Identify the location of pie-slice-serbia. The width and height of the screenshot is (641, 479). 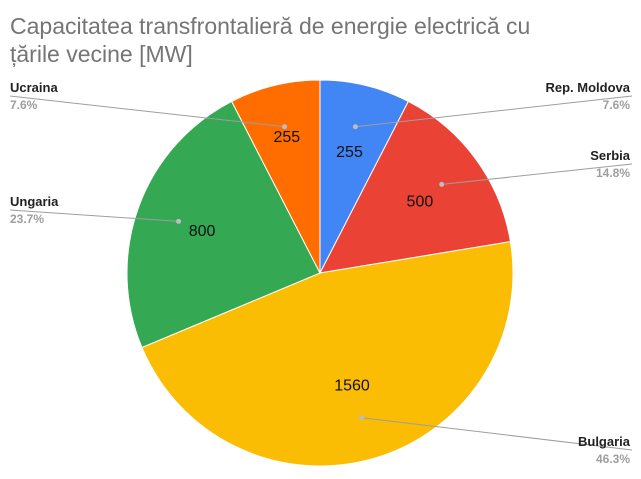
(415, 187).